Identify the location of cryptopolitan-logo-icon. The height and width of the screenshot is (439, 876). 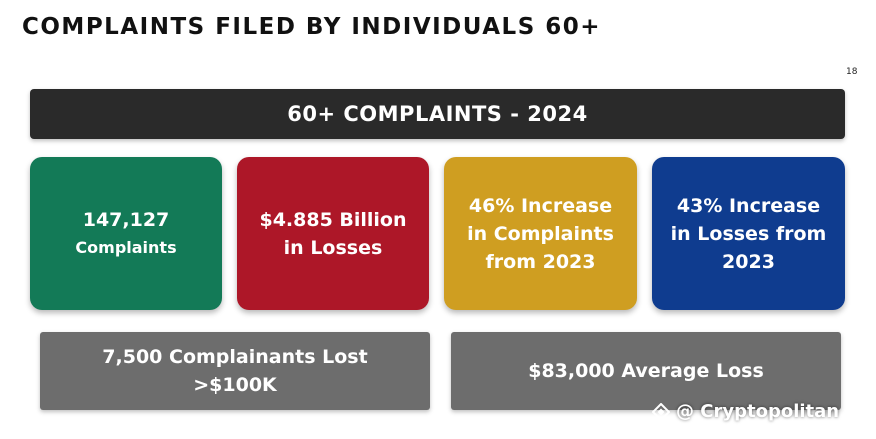
(661, 411).